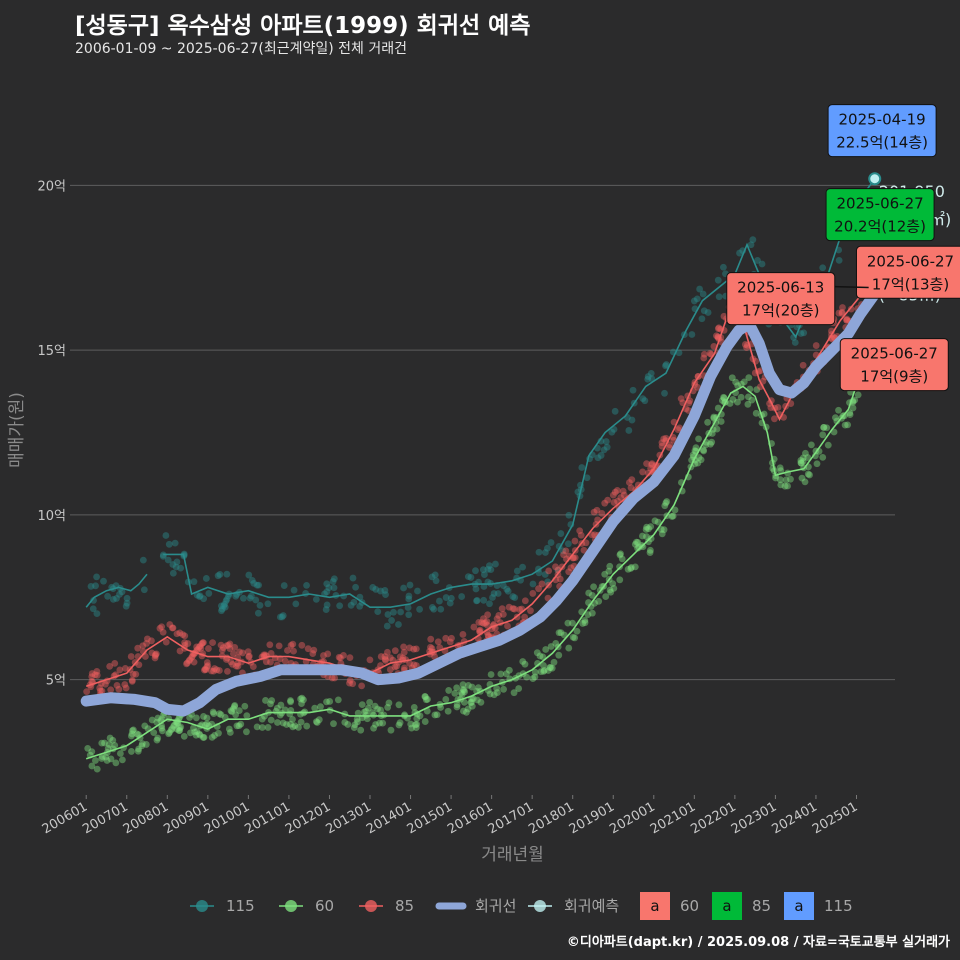 The image size is (960, 960). I want to click on x-tick-label: 201401, so click(389, 818).